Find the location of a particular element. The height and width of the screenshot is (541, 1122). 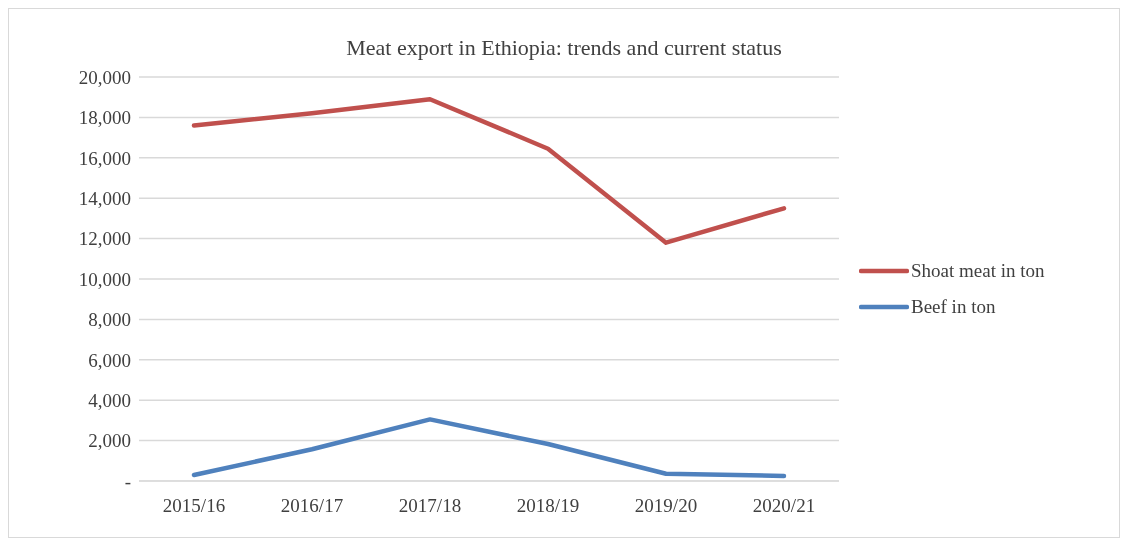

y-tick-label: 16,000 is located at coordinates (104, 158).